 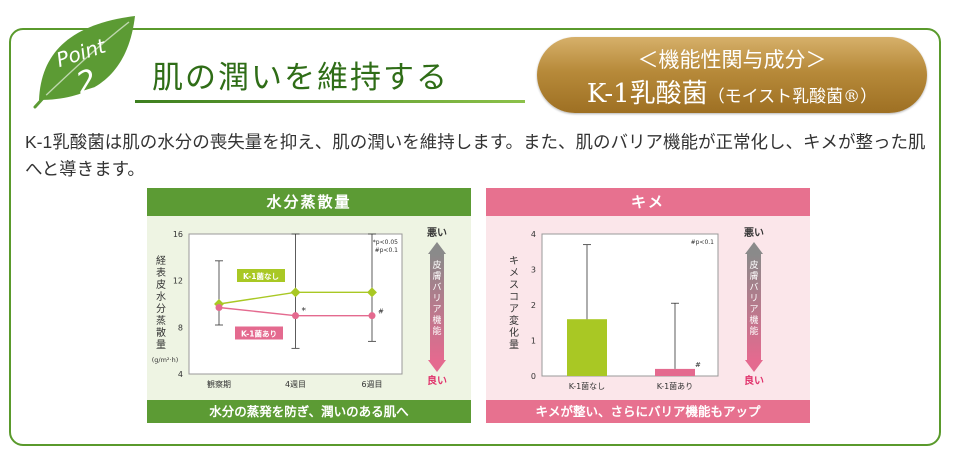 What do you see at coordinates (533, 376) in the screenshot?
I see `y-tick-label: 0` at bounding box center [533, 376].